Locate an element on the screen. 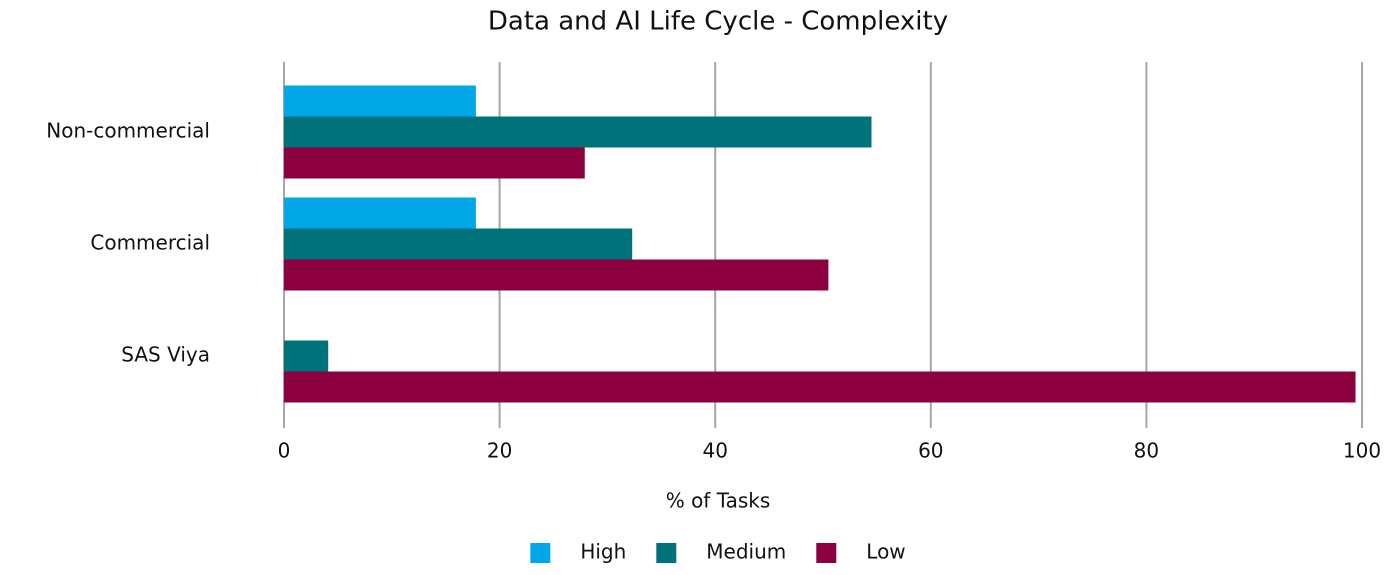 This screenshot has height=575, width=1398. legend-label: High is located at coordinates (603, 552).